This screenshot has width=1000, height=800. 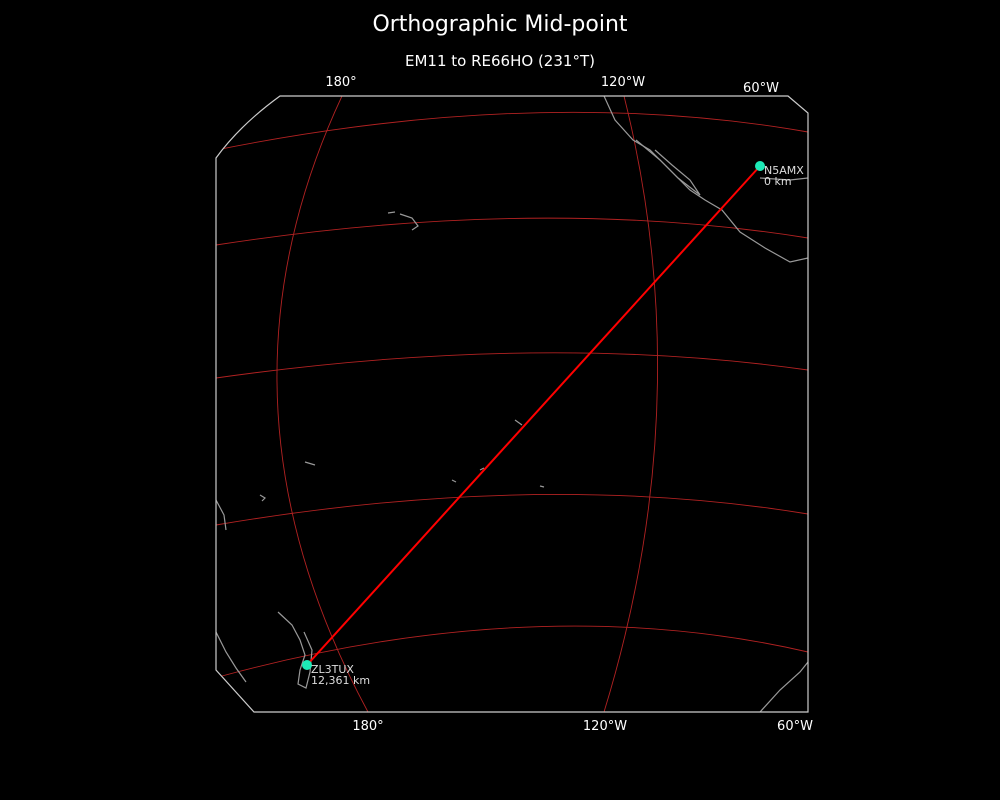 I want to click on coastline-hawaii, so click(x=403, y=221).